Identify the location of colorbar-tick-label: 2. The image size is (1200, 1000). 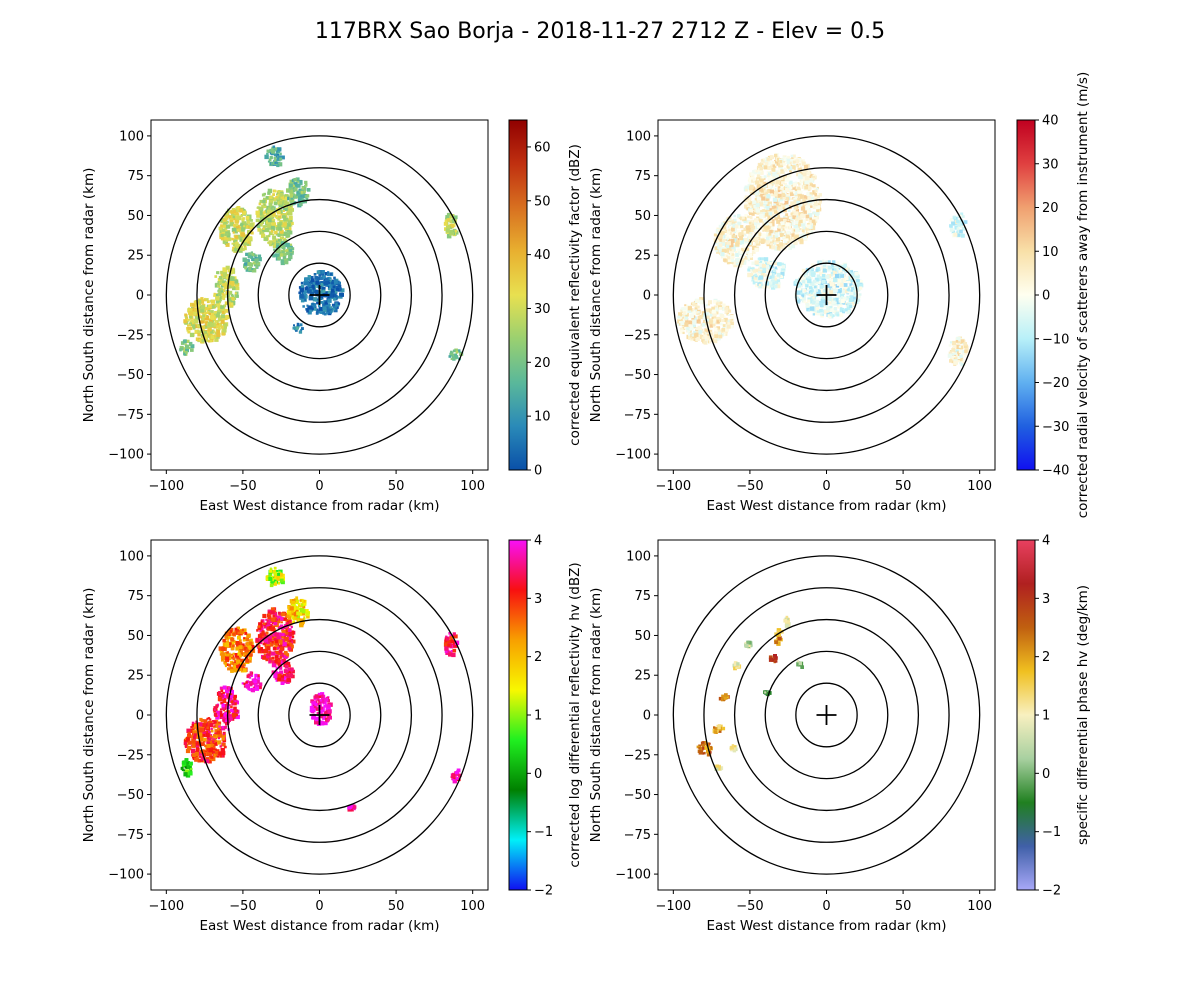
(538, 657).